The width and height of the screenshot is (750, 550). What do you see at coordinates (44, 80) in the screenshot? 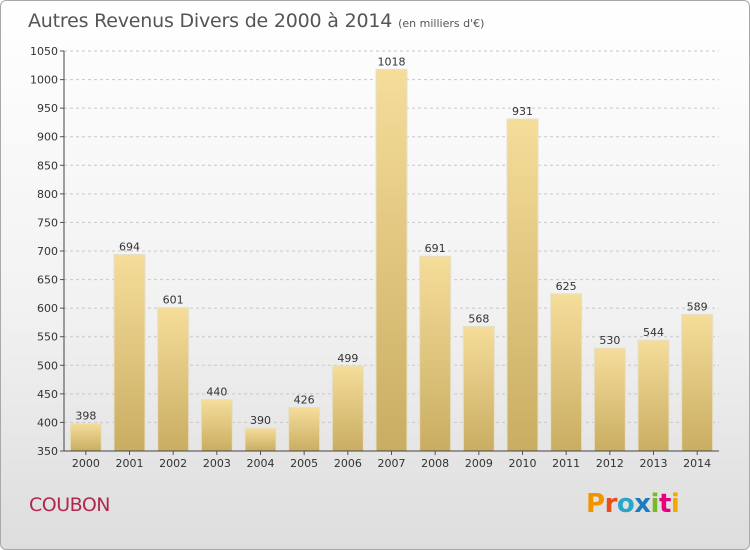
I see `y-tick-label: 1000` at bounding box center [44, 80].